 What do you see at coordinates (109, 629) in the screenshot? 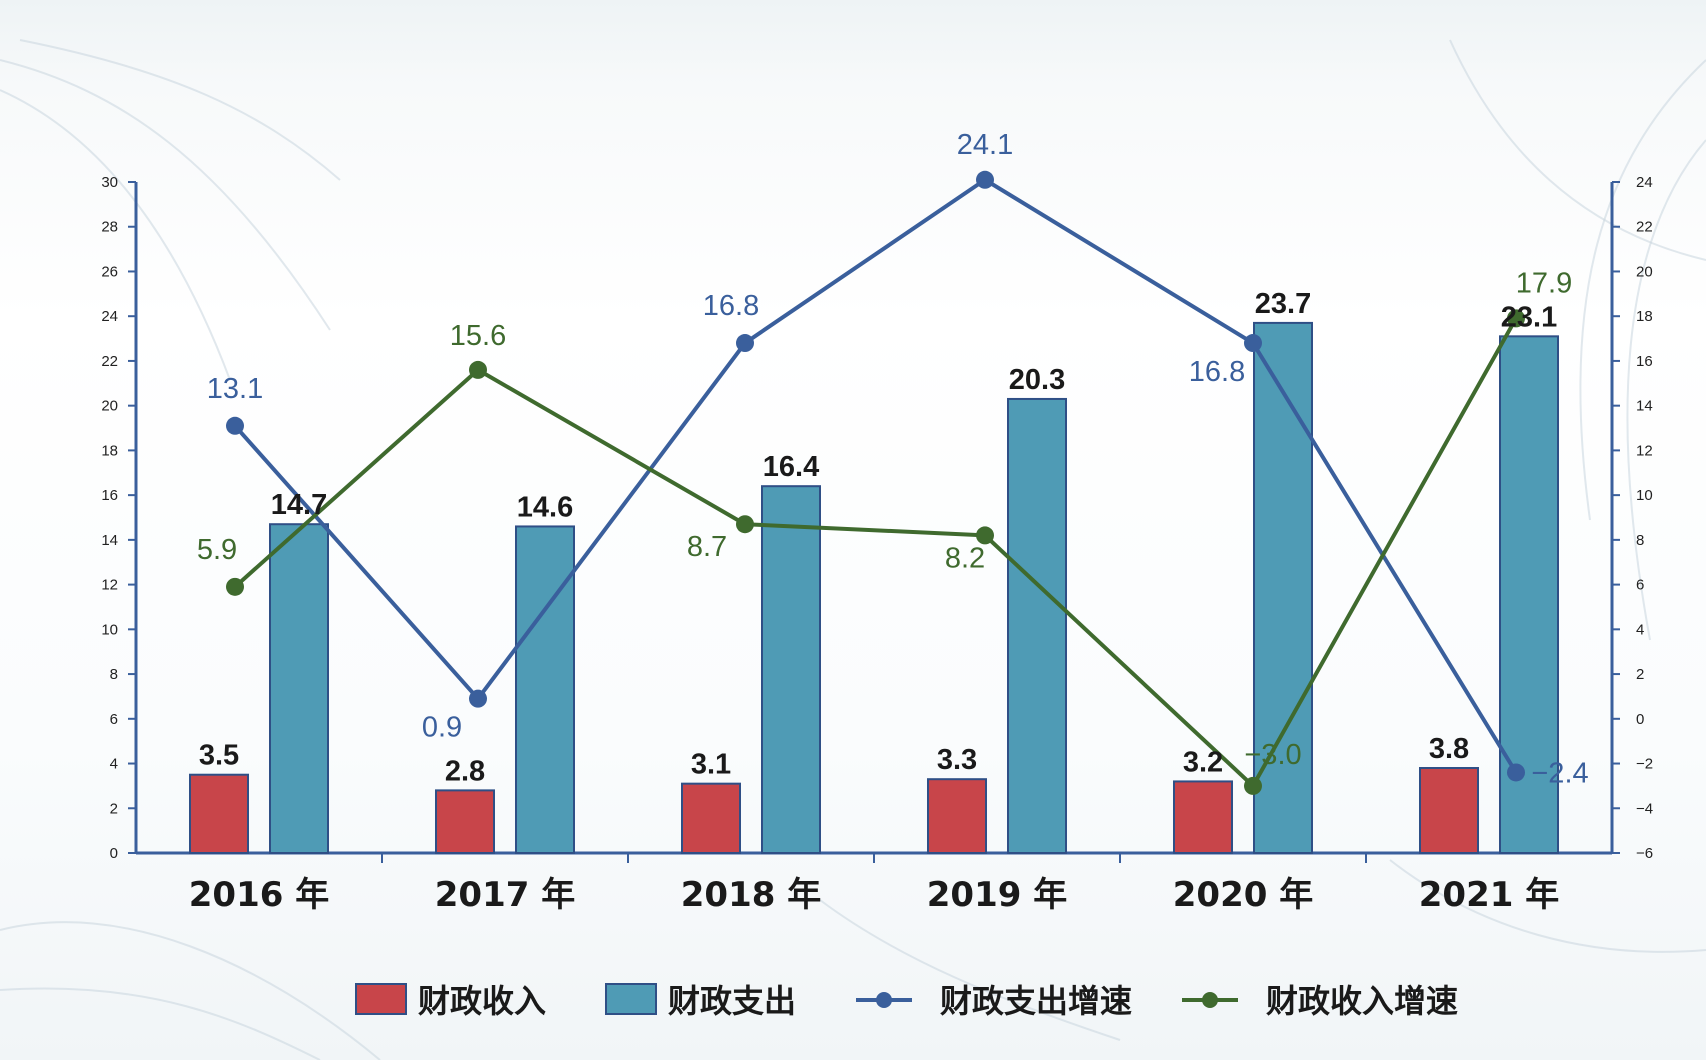
I see `left-axis-tick-label: 10` at bounding box center [109, 629].